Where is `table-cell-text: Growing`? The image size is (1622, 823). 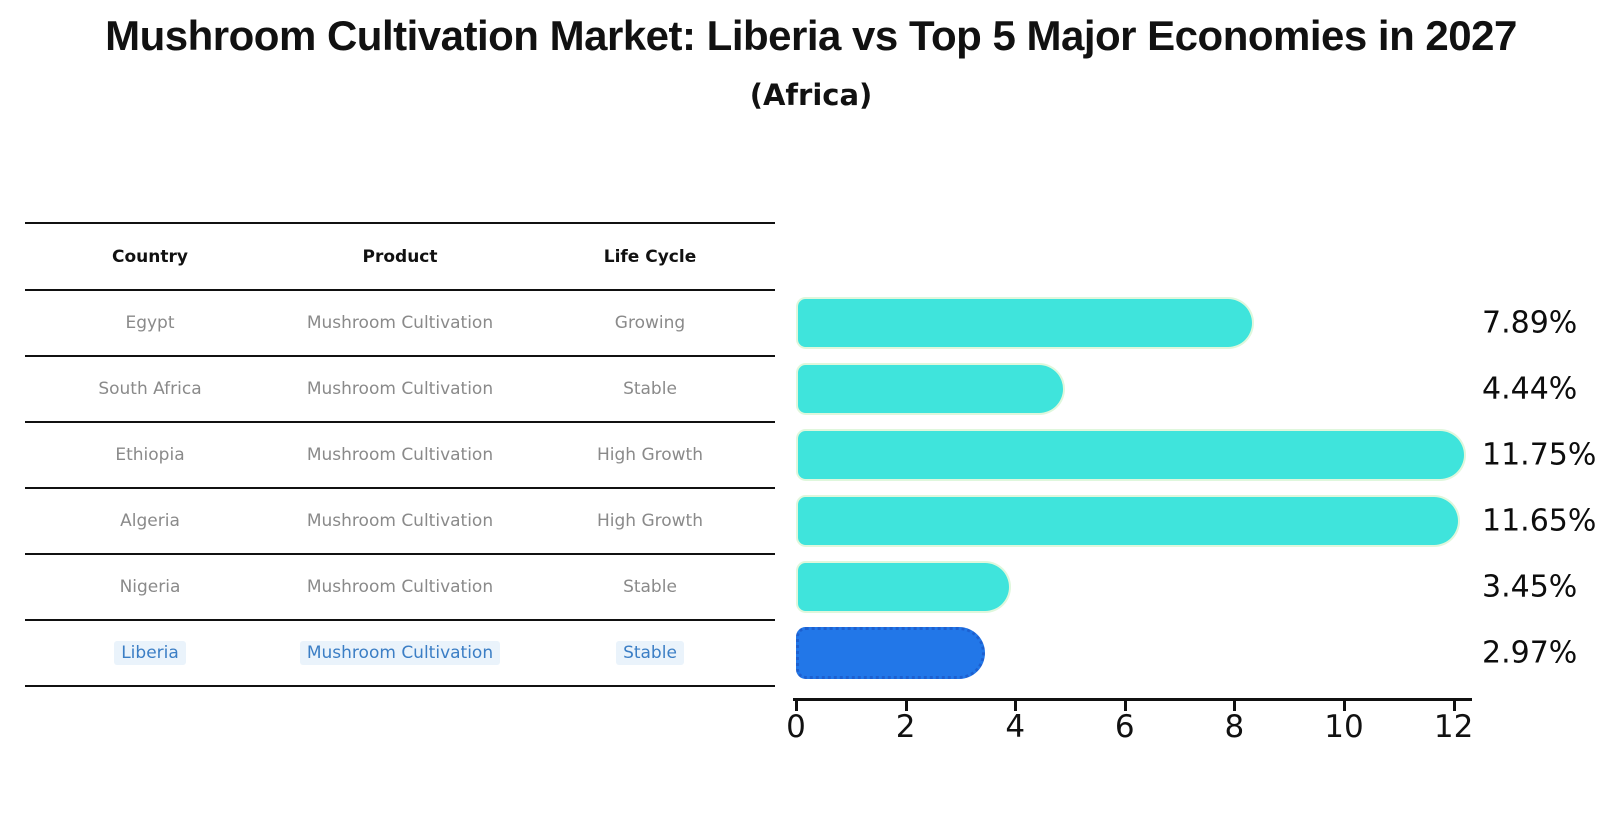
table-cell-text: Growing is located at coordinates (650, 323).